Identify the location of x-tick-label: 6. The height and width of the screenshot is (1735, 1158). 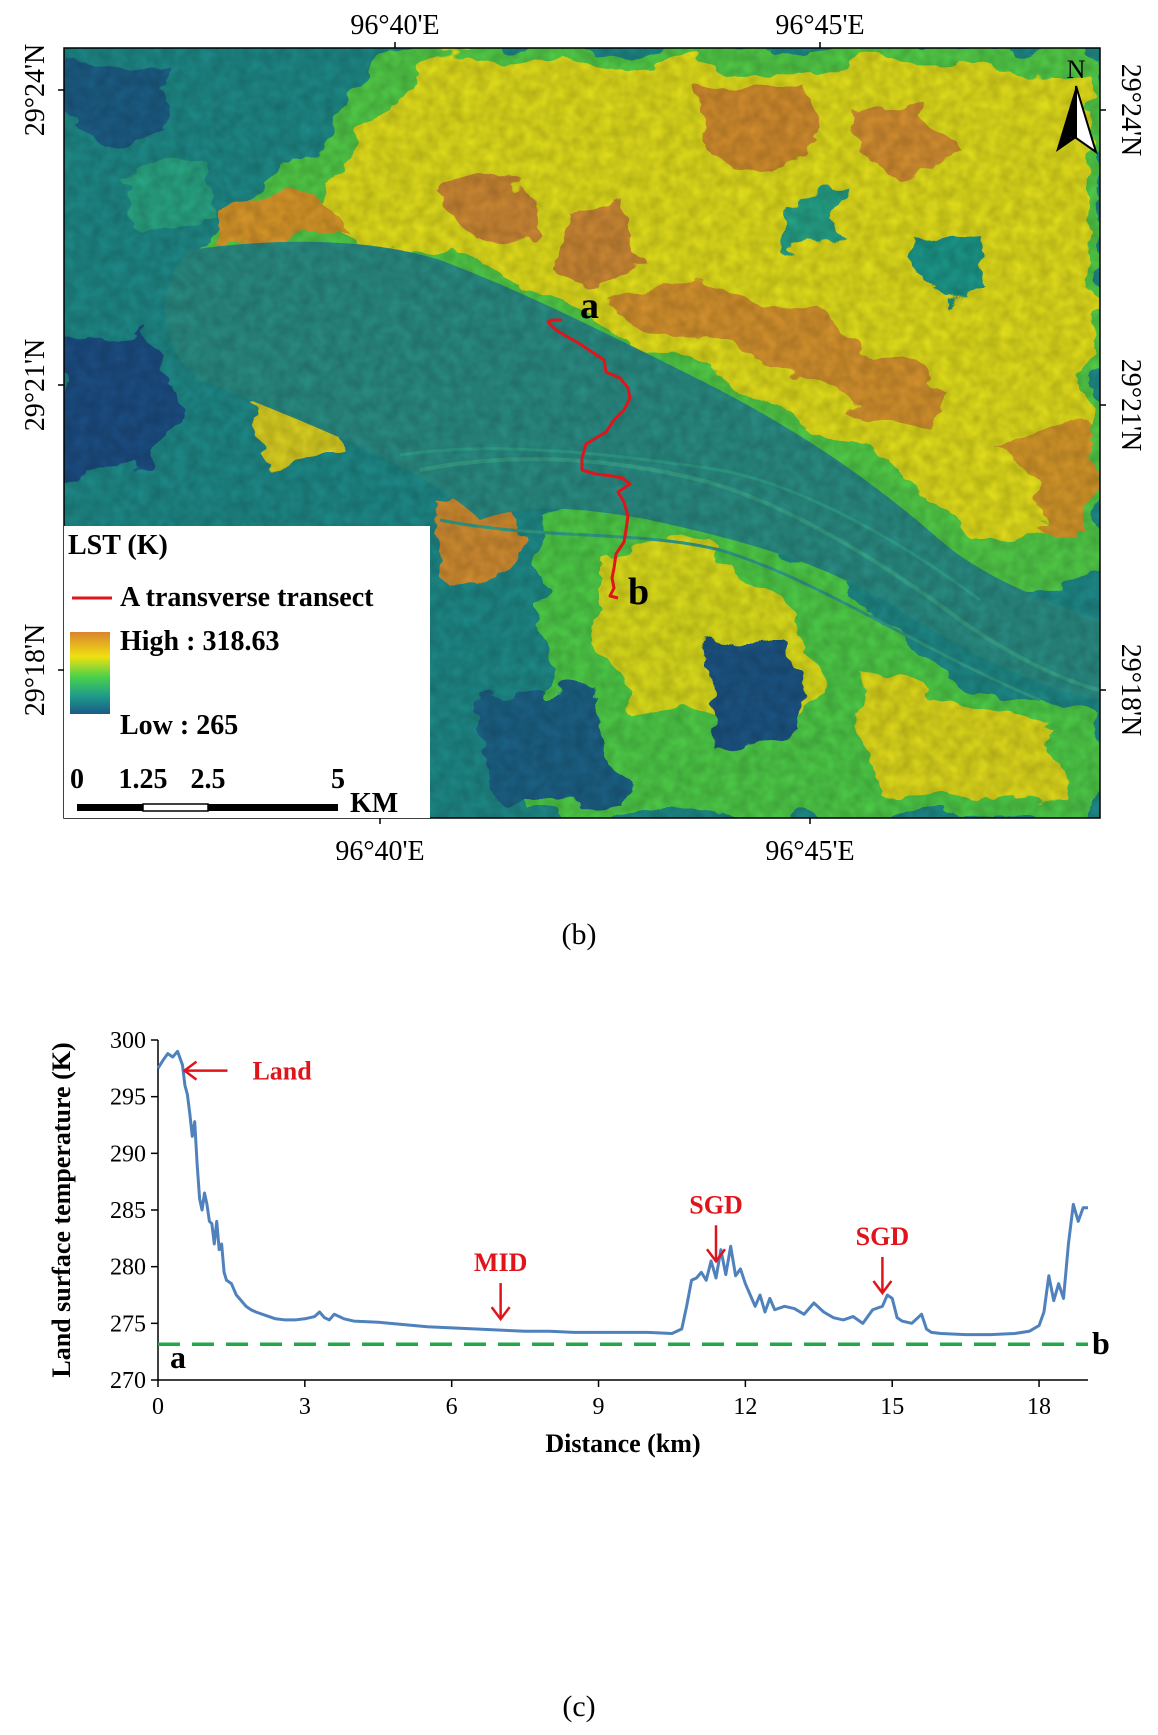
(452, 1407).